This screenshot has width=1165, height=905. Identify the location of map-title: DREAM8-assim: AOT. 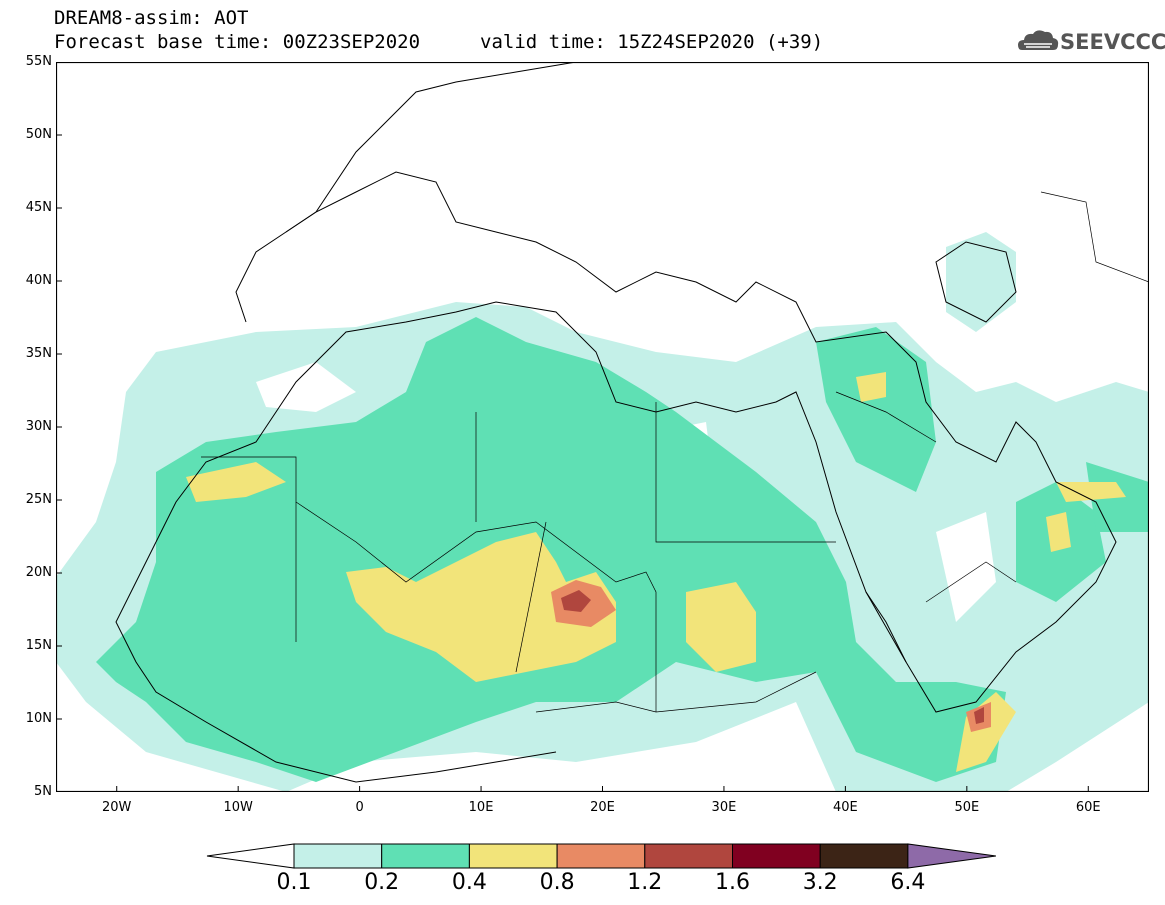
(151, 18).